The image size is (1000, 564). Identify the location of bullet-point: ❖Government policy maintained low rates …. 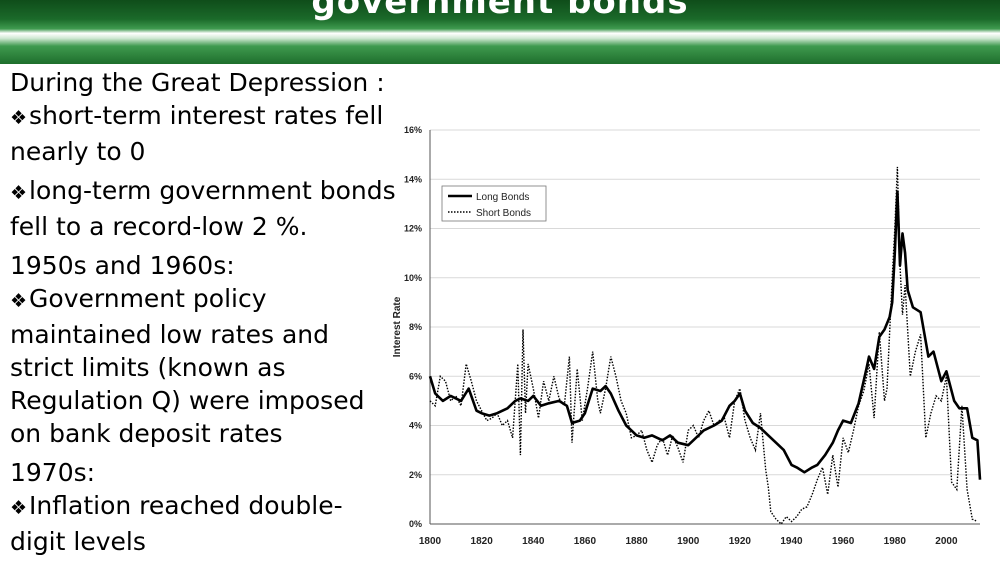
(204, 366).